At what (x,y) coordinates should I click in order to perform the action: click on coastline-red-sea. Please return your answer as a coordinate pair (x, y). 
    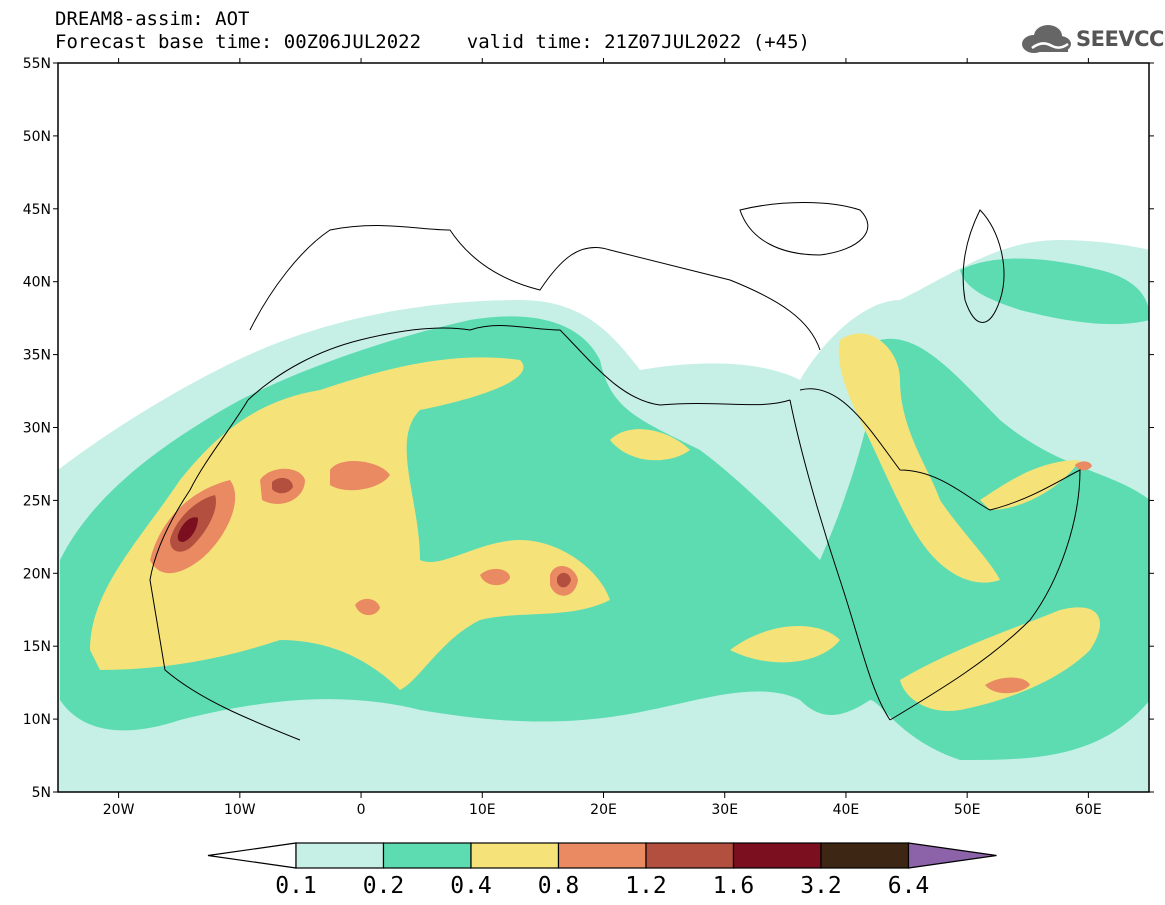
    Looking at the image, I should click on (840, 560).